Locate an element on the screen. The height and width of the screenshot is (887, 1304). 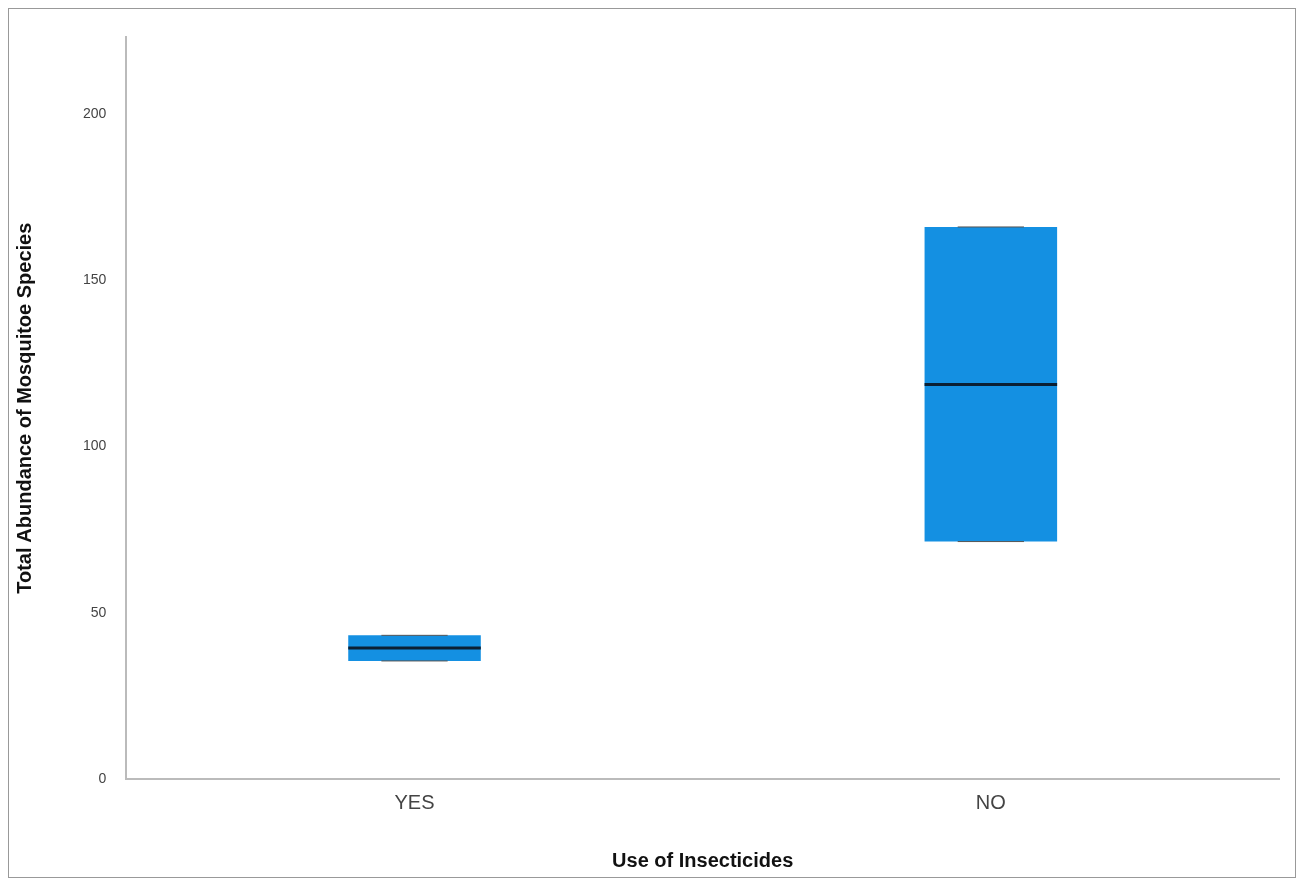
x-tick-label: NO is located at coordinates (990, 801).